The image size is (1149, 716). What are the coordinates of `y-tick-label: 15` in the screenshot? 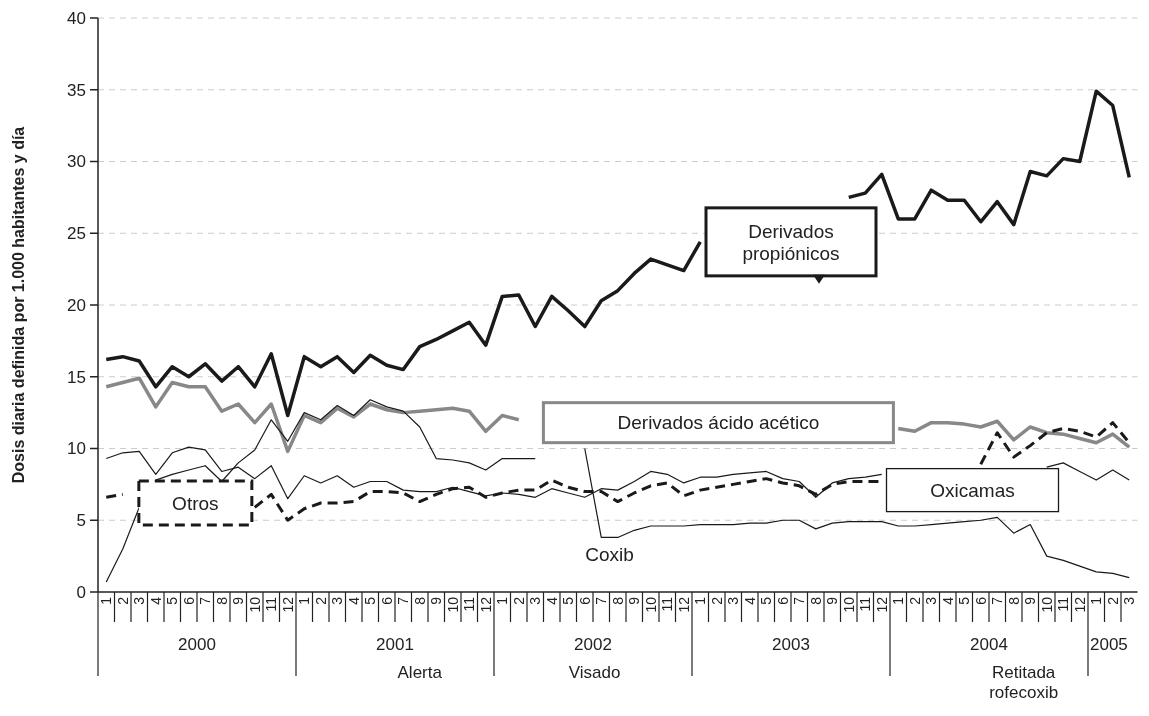 It's located at (76, 377).